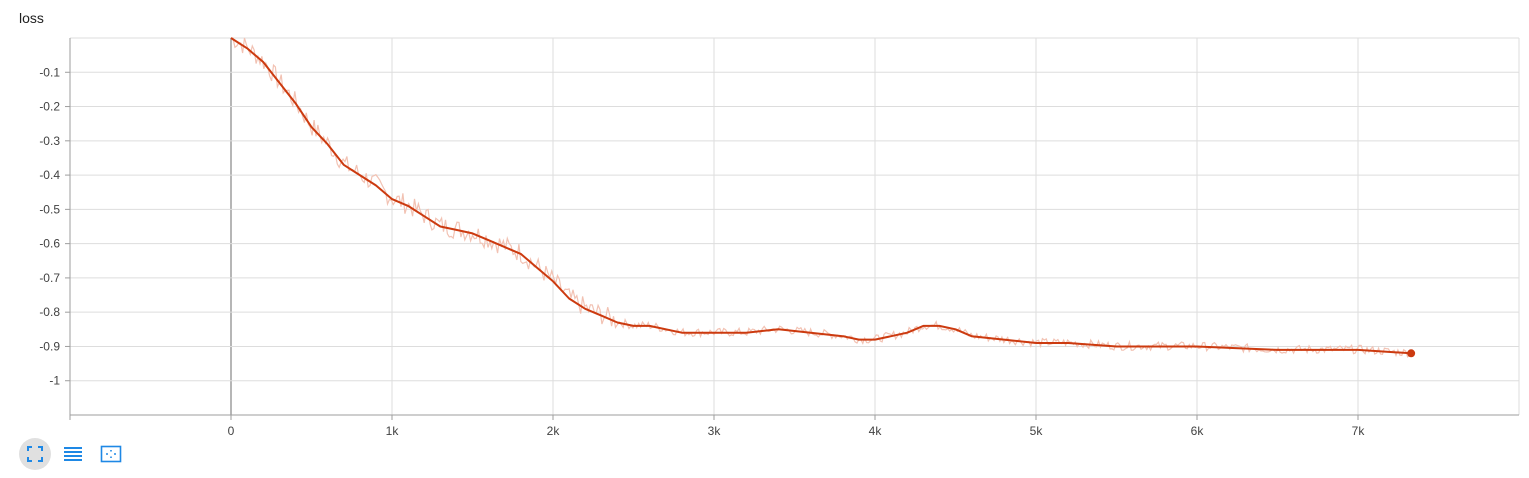 This screenshot has width=1529, height=478. I want to click on x-tick-label: 1k, so click(393, 431).